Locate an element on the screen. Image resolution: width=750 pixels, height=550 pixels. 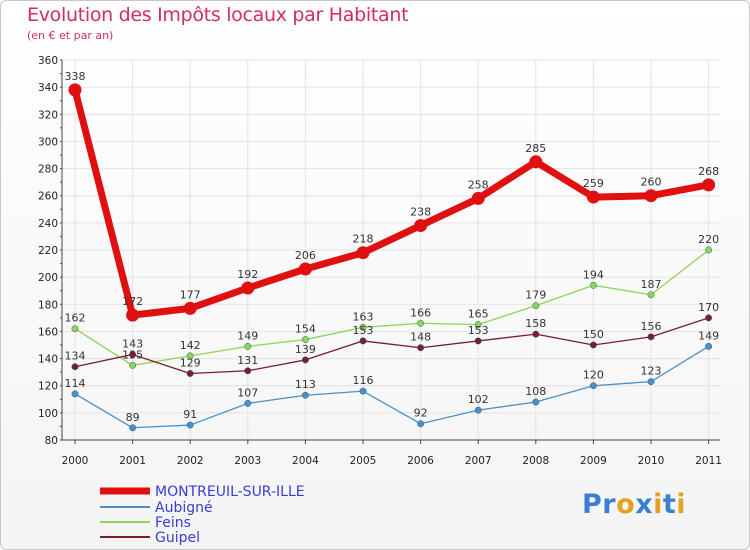
data-label: 338 is located at coordinates (75, 76).